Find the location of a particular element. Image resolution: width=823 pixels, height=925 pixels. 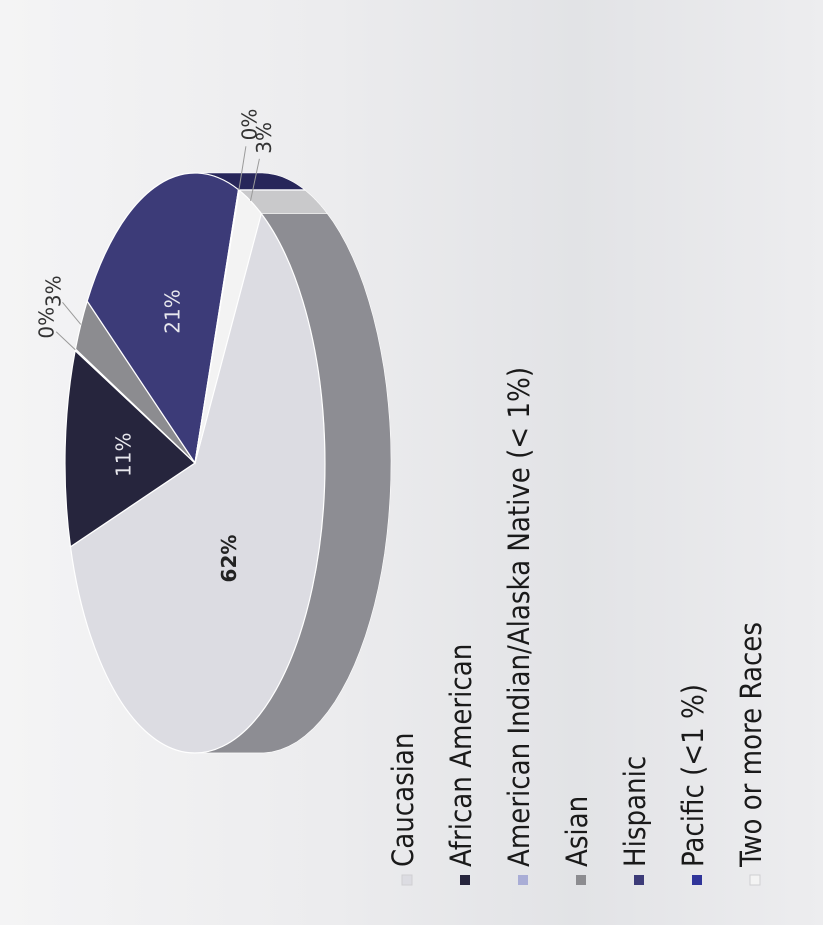

legend-swatch-african-american is located at coordinates (465, 880).